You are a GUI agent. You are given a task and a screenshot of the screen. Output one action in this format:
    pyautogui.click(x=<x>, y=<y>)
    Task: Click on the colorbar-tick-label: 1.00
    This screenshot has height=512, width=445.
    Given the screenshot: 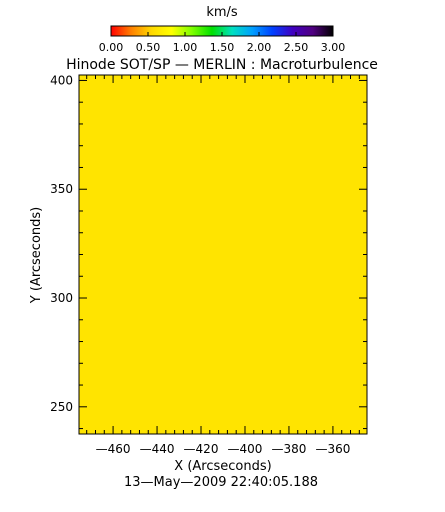 What is the action you would take?
    pyautogui.click(x=185, y=47)
    